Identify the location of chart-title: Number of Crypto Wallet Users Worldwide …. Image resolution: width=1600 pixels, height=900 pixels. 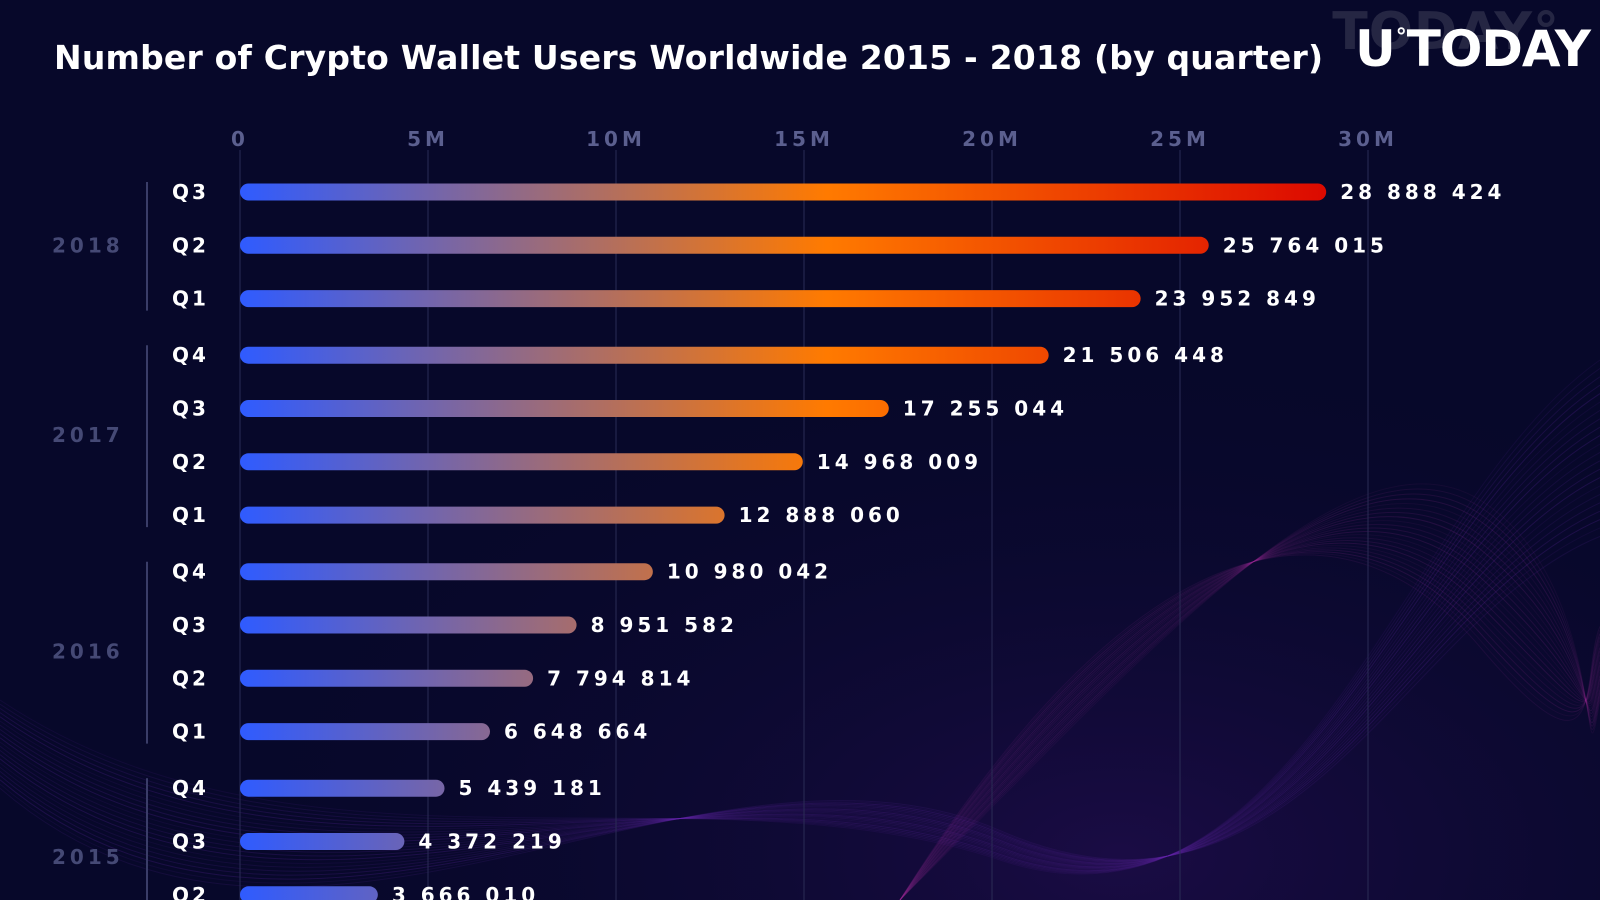
(689, 57).